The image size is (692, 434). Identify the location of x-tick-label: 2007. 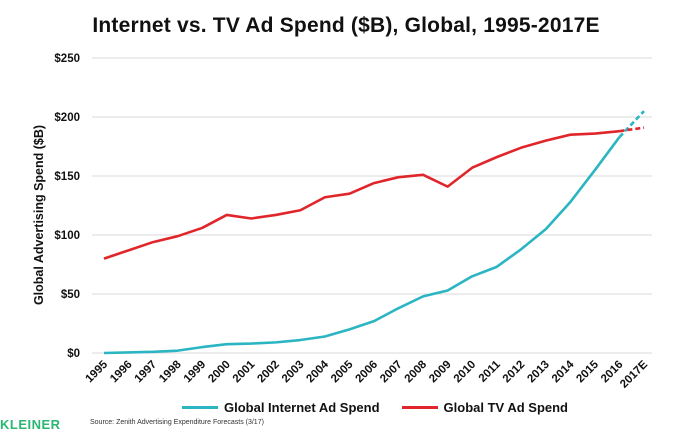
(391, 372).